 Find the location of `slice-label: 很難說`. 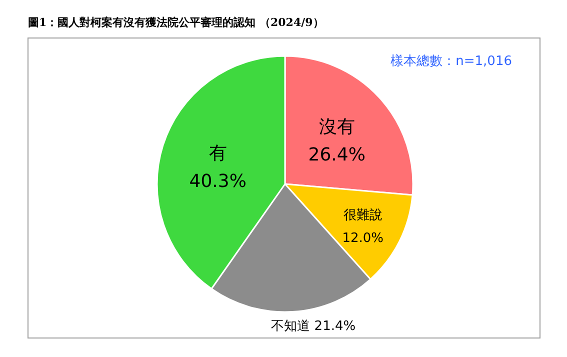

slice-label: 很難說 is located at coordinates (362, 215).